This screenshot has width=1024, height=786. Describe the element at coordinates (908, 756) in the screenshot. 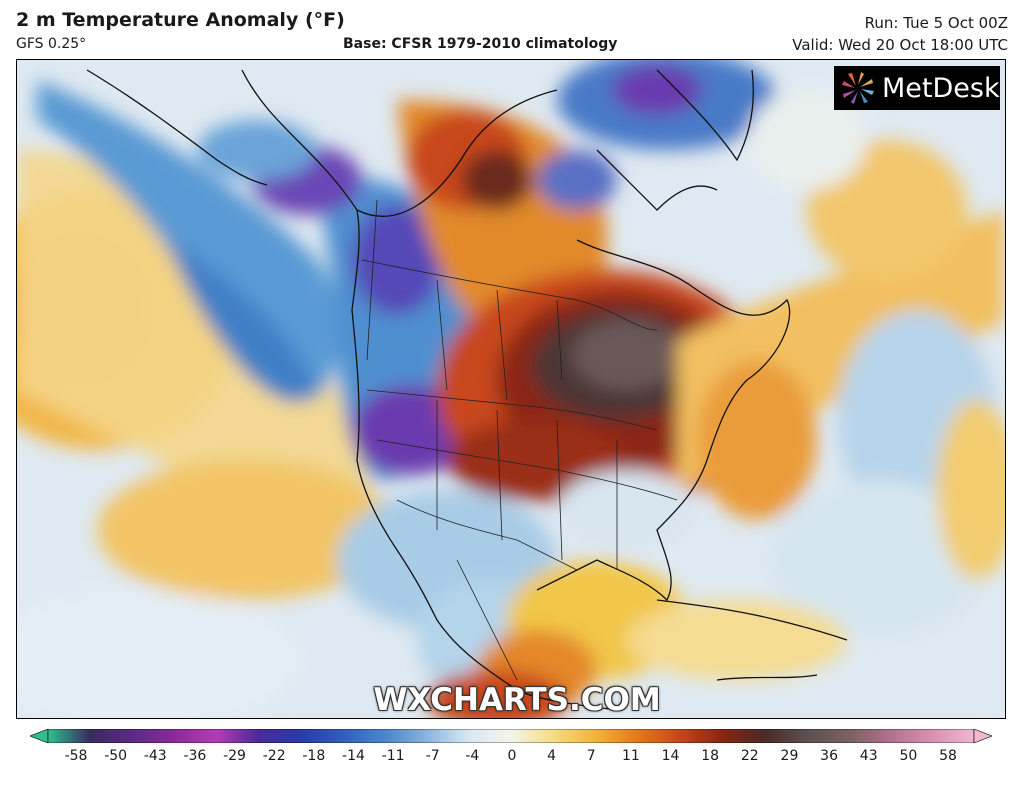

I see `colorbar-tick-label: 50` at that location.